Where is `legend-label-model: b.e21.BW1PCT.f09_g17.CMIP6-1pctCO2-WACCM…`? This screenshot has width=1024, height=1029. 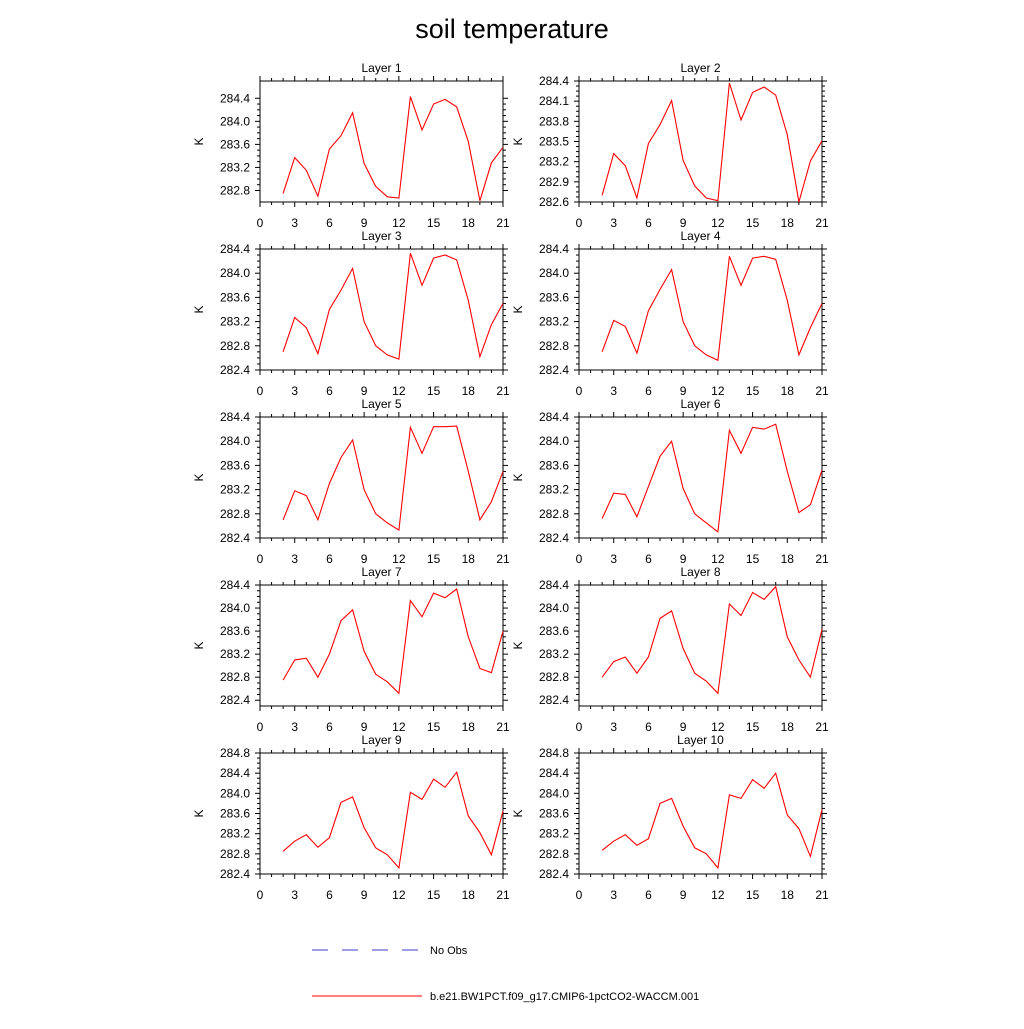
legend-label-model: b.e21.BW1PCT.f09_g17.CMIP6-1pctCO2-WACCM… is located at coordinates (564, 997).